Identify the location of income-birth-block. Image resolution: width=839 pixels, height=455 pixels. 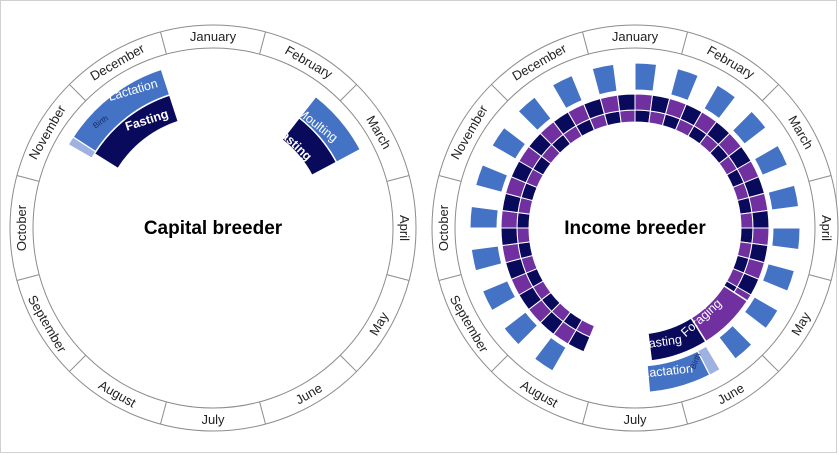
(708, 360).